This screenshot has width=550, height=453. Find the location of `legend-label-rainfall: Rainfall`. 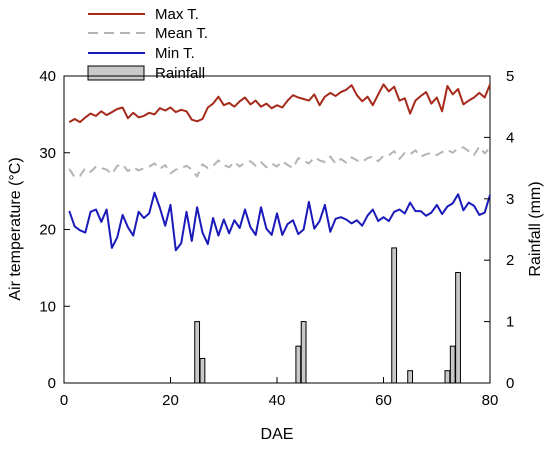

legend-label-rainfall: Rainfall is located at coordinates (180, 73).